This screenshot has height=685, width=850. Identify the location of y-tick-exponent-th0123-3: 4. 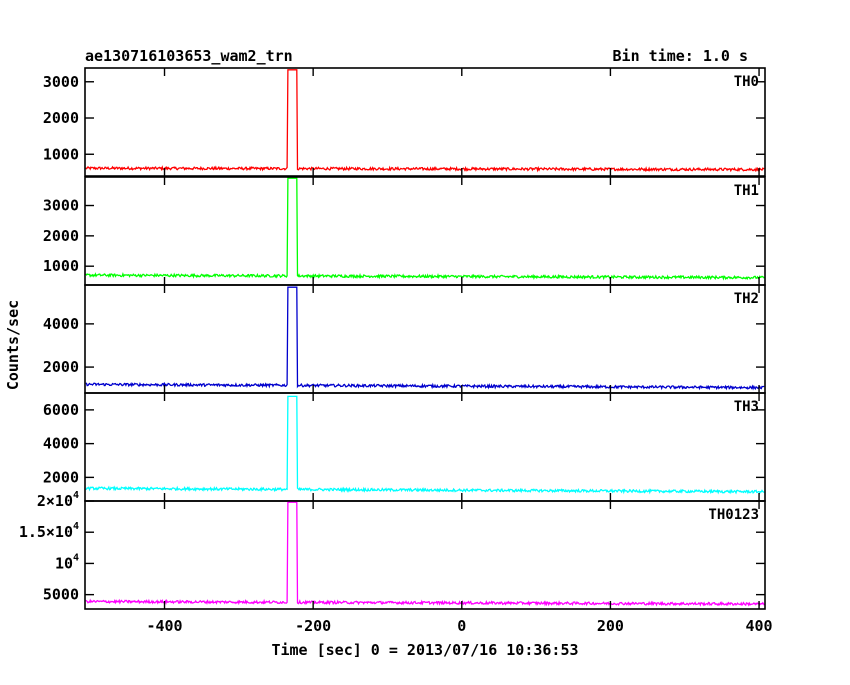
(76, 495).